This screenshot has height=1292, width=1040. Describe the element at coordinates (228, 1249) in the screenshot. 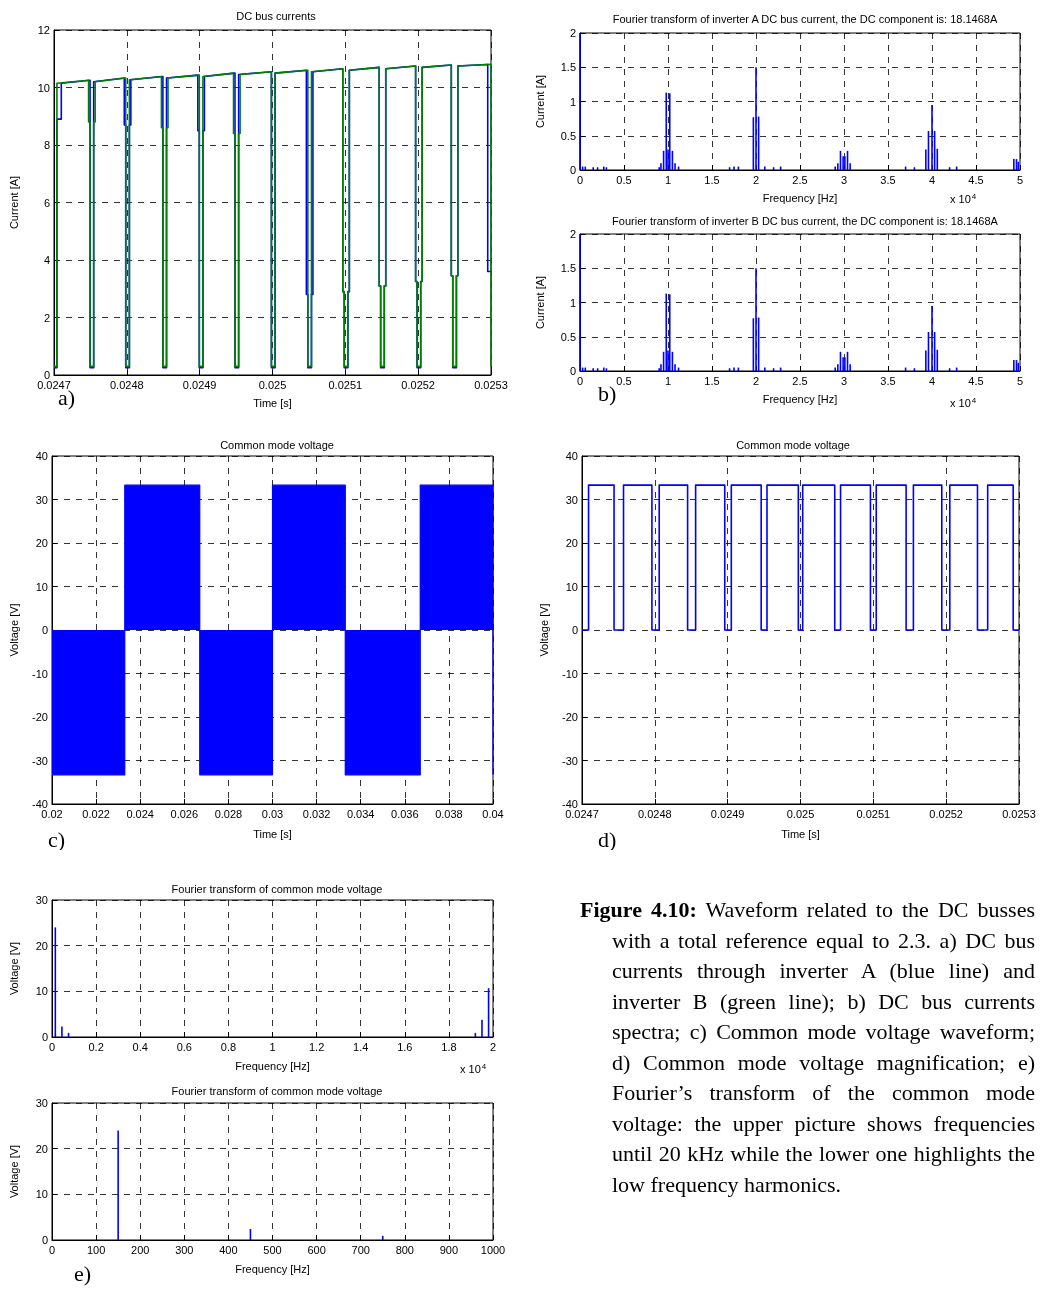

I see `x-tick-label: 400` at that location.